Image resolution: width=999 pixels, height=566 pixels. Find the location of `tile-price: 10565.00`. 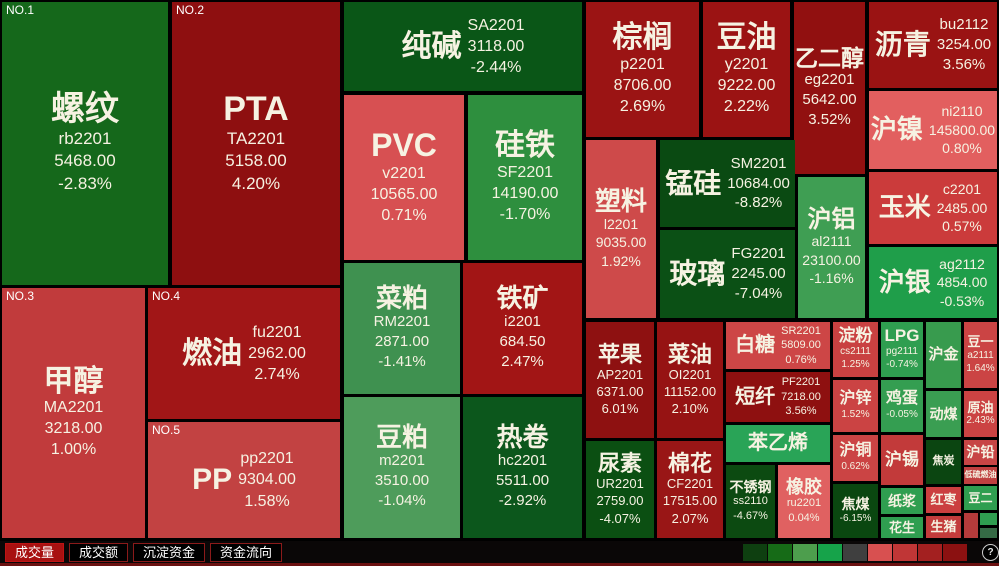

tile-price: 10565.00 is located at coordinates (404, 194).